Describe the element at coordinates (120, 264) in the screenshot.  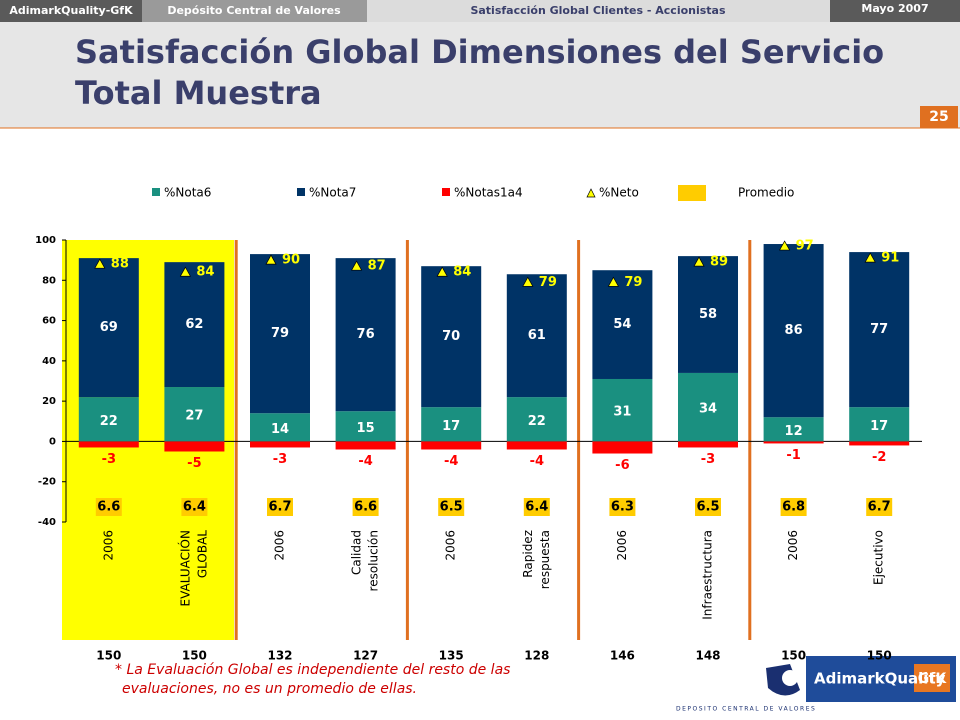
I see `data-label: 88` at that location.